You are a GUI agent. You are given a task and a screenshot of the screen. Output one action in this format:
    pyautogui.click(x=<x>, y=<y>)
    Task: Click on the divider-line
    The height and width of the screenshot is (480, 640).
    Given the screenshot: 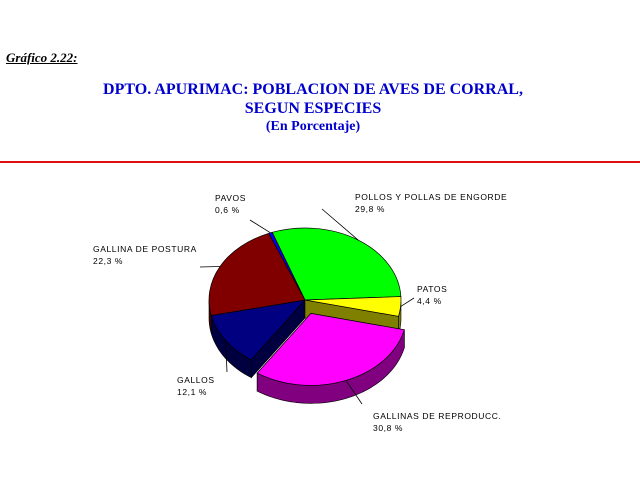 What is the action you would take?
    pyautogui.click(x=320, y=162)
    